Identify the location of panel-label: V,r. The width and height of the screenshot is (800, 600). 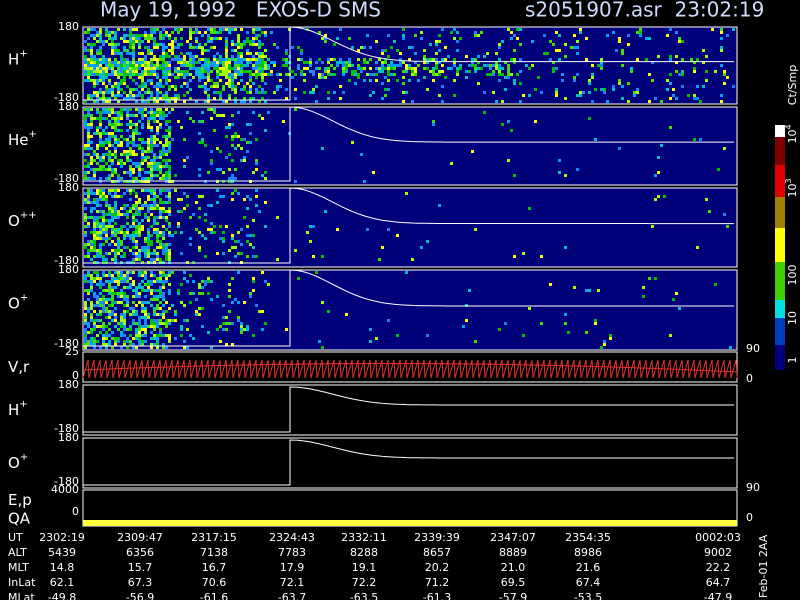
(19, 367).